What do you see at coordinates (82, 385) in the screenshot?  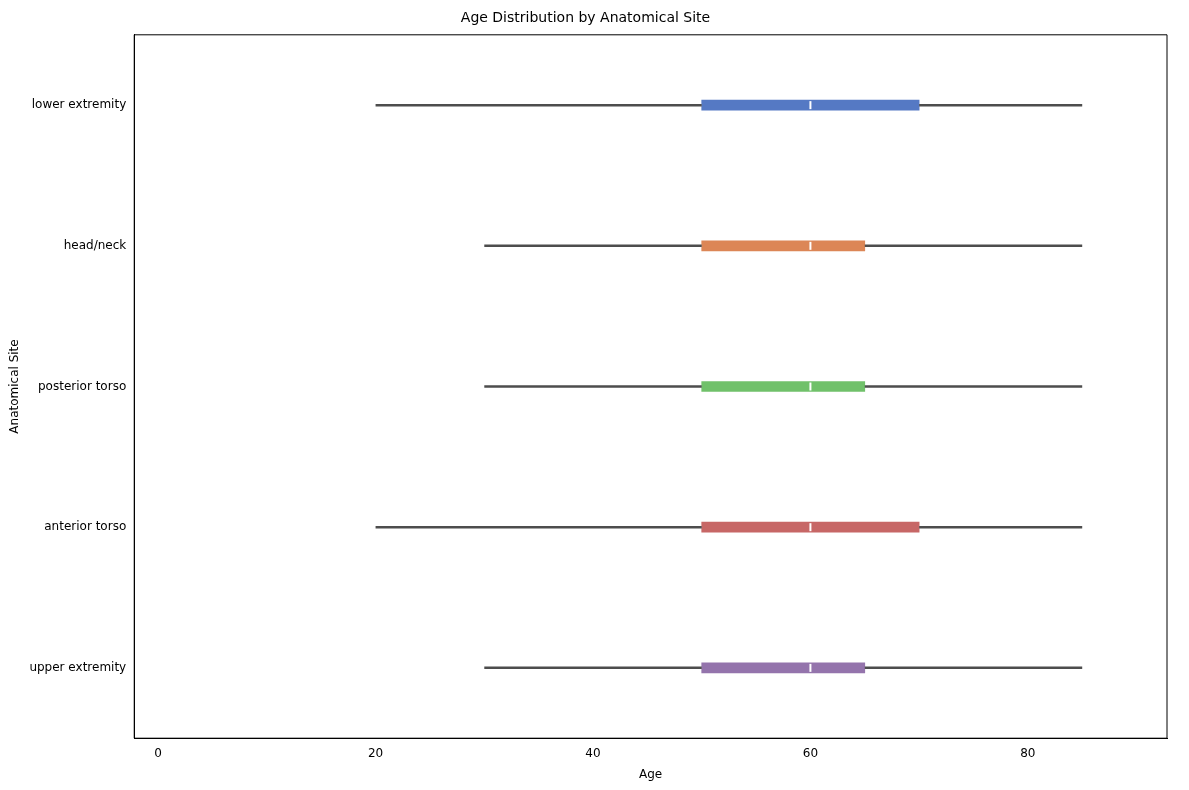 I see `y-tick-label: posterior torso` at bounding box center [82, 385].